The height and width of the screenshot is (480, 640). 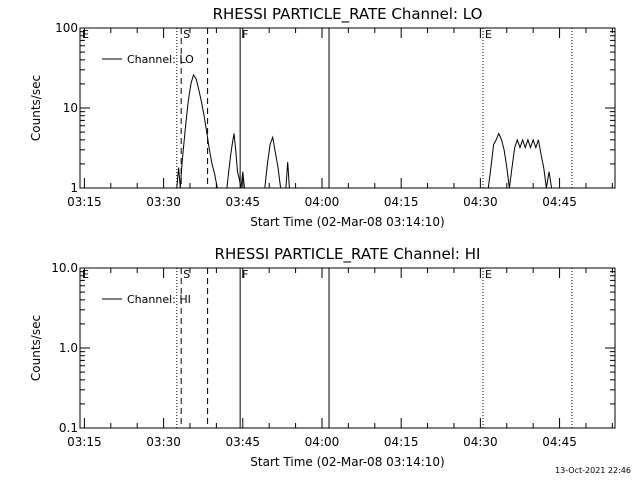 What do you see at coordinates (68, 348) in the screenshot?
I see `panel-2-y-tick-label: 1.0` at bounding box center [68, 348].